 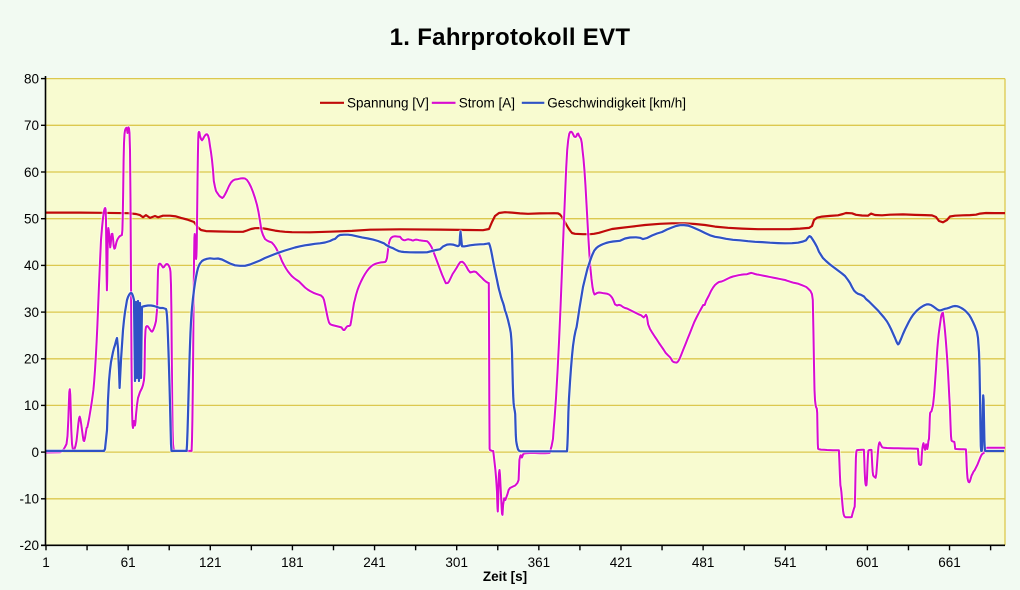 What do you see at coordinates (621, 562) in the screenshot?
I see `svg-text: 421` at bounding box center [621, 562].